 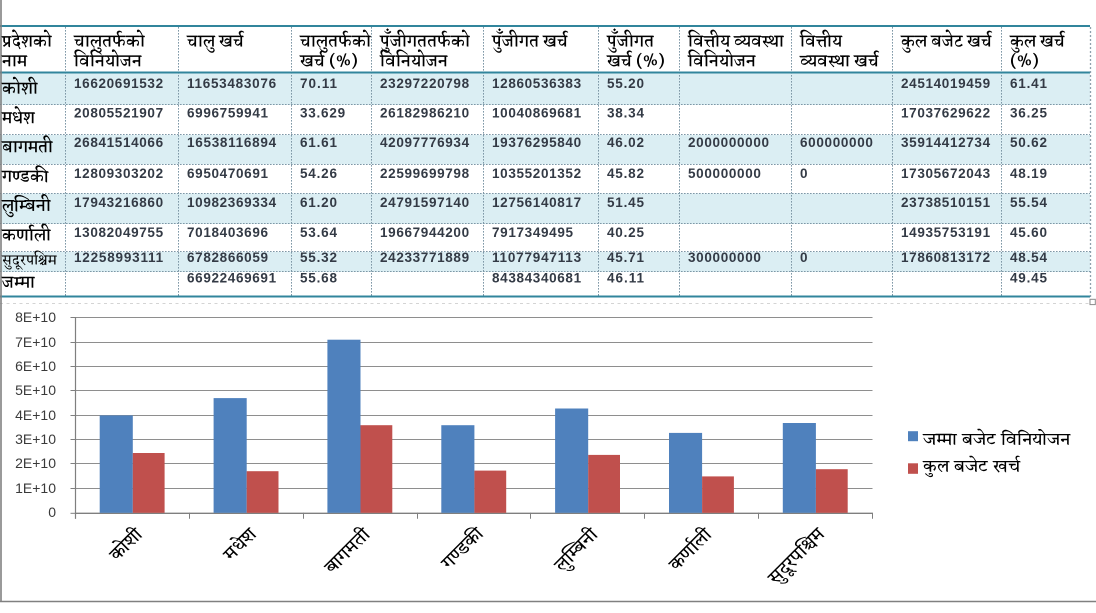 I want to click on svg-text: 23738510151, so click(x=946, y=202).